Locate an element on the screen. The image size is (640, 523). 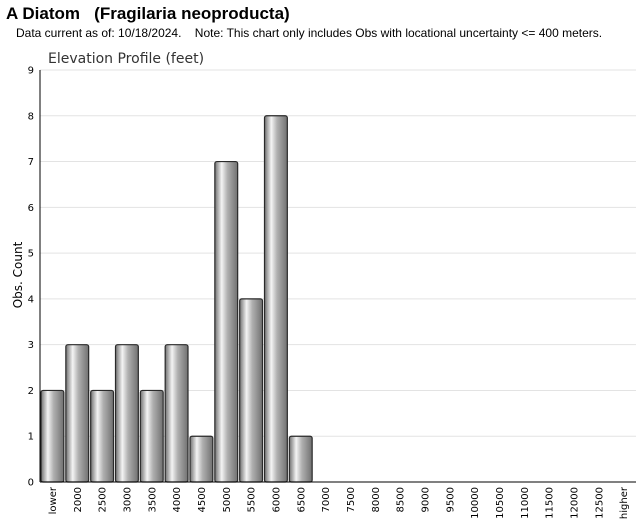
x-tick-label: 5000 is located at coordinates (227, 499).